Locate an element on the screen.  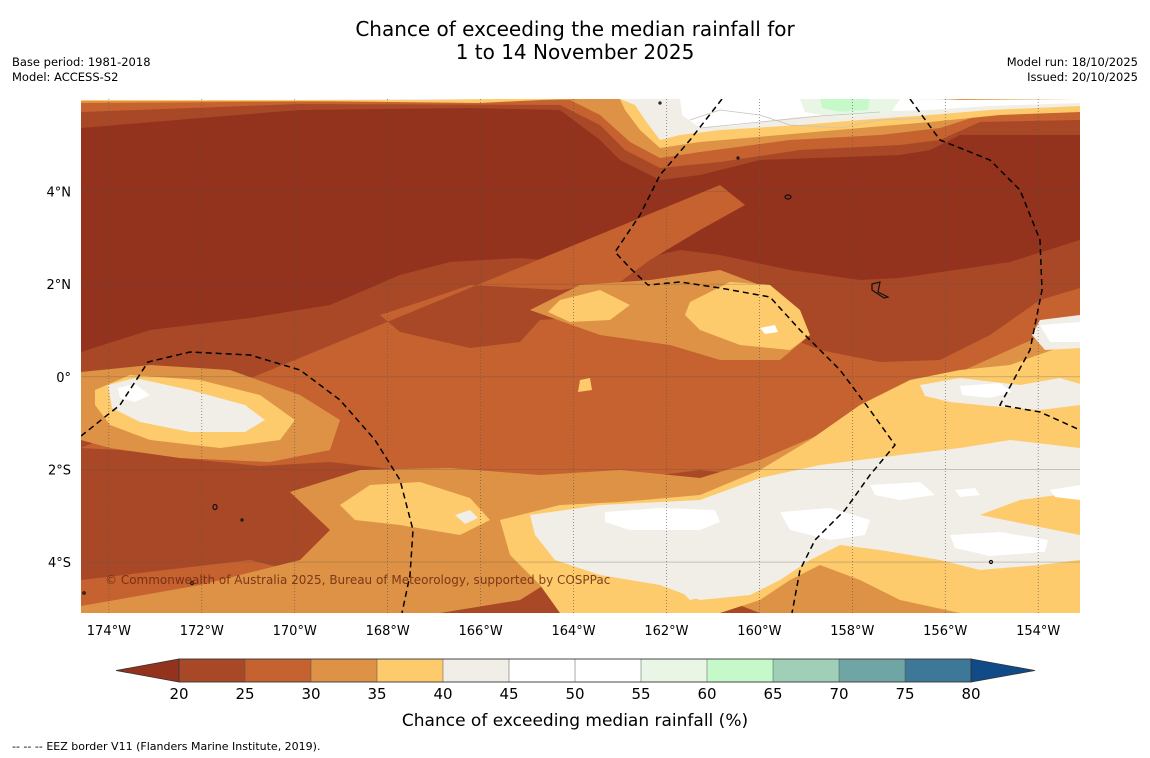
info-right: Model run: 18/10/2025 Issued: 20/10/2025 is located at coordinates (1072, 70).